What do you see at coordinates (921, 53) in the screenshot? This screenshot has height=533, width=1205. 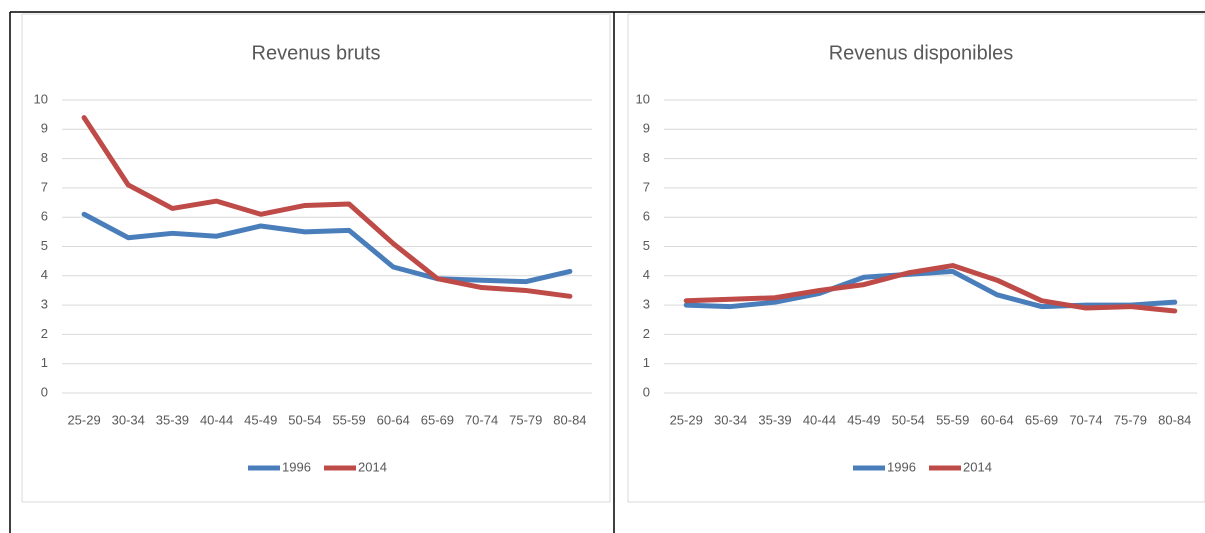 I see `chart-title: Revenus disponibles` at bounding box center [921, 53].